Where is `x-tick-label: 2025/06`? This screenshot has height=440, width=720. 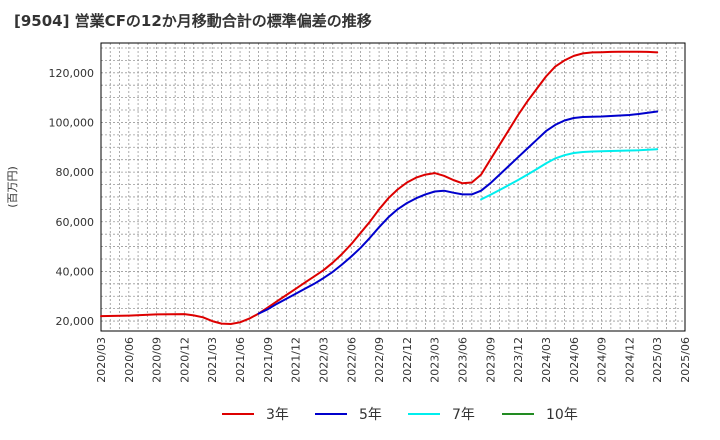 x-tick-label: 2025/06 is located at coordinates (685, 360).